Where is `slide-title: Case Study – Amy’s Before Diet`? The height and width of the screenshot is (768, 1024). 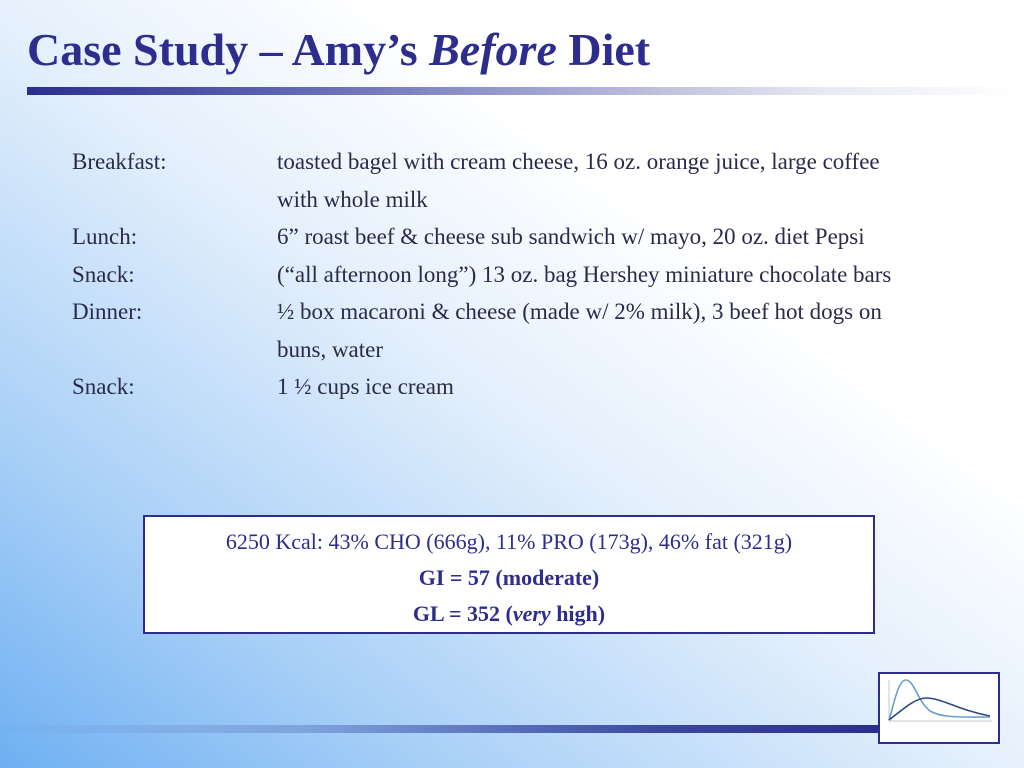
slide-title: Case Study – Amy’s Before Diet is located at coordinates (338, 50).